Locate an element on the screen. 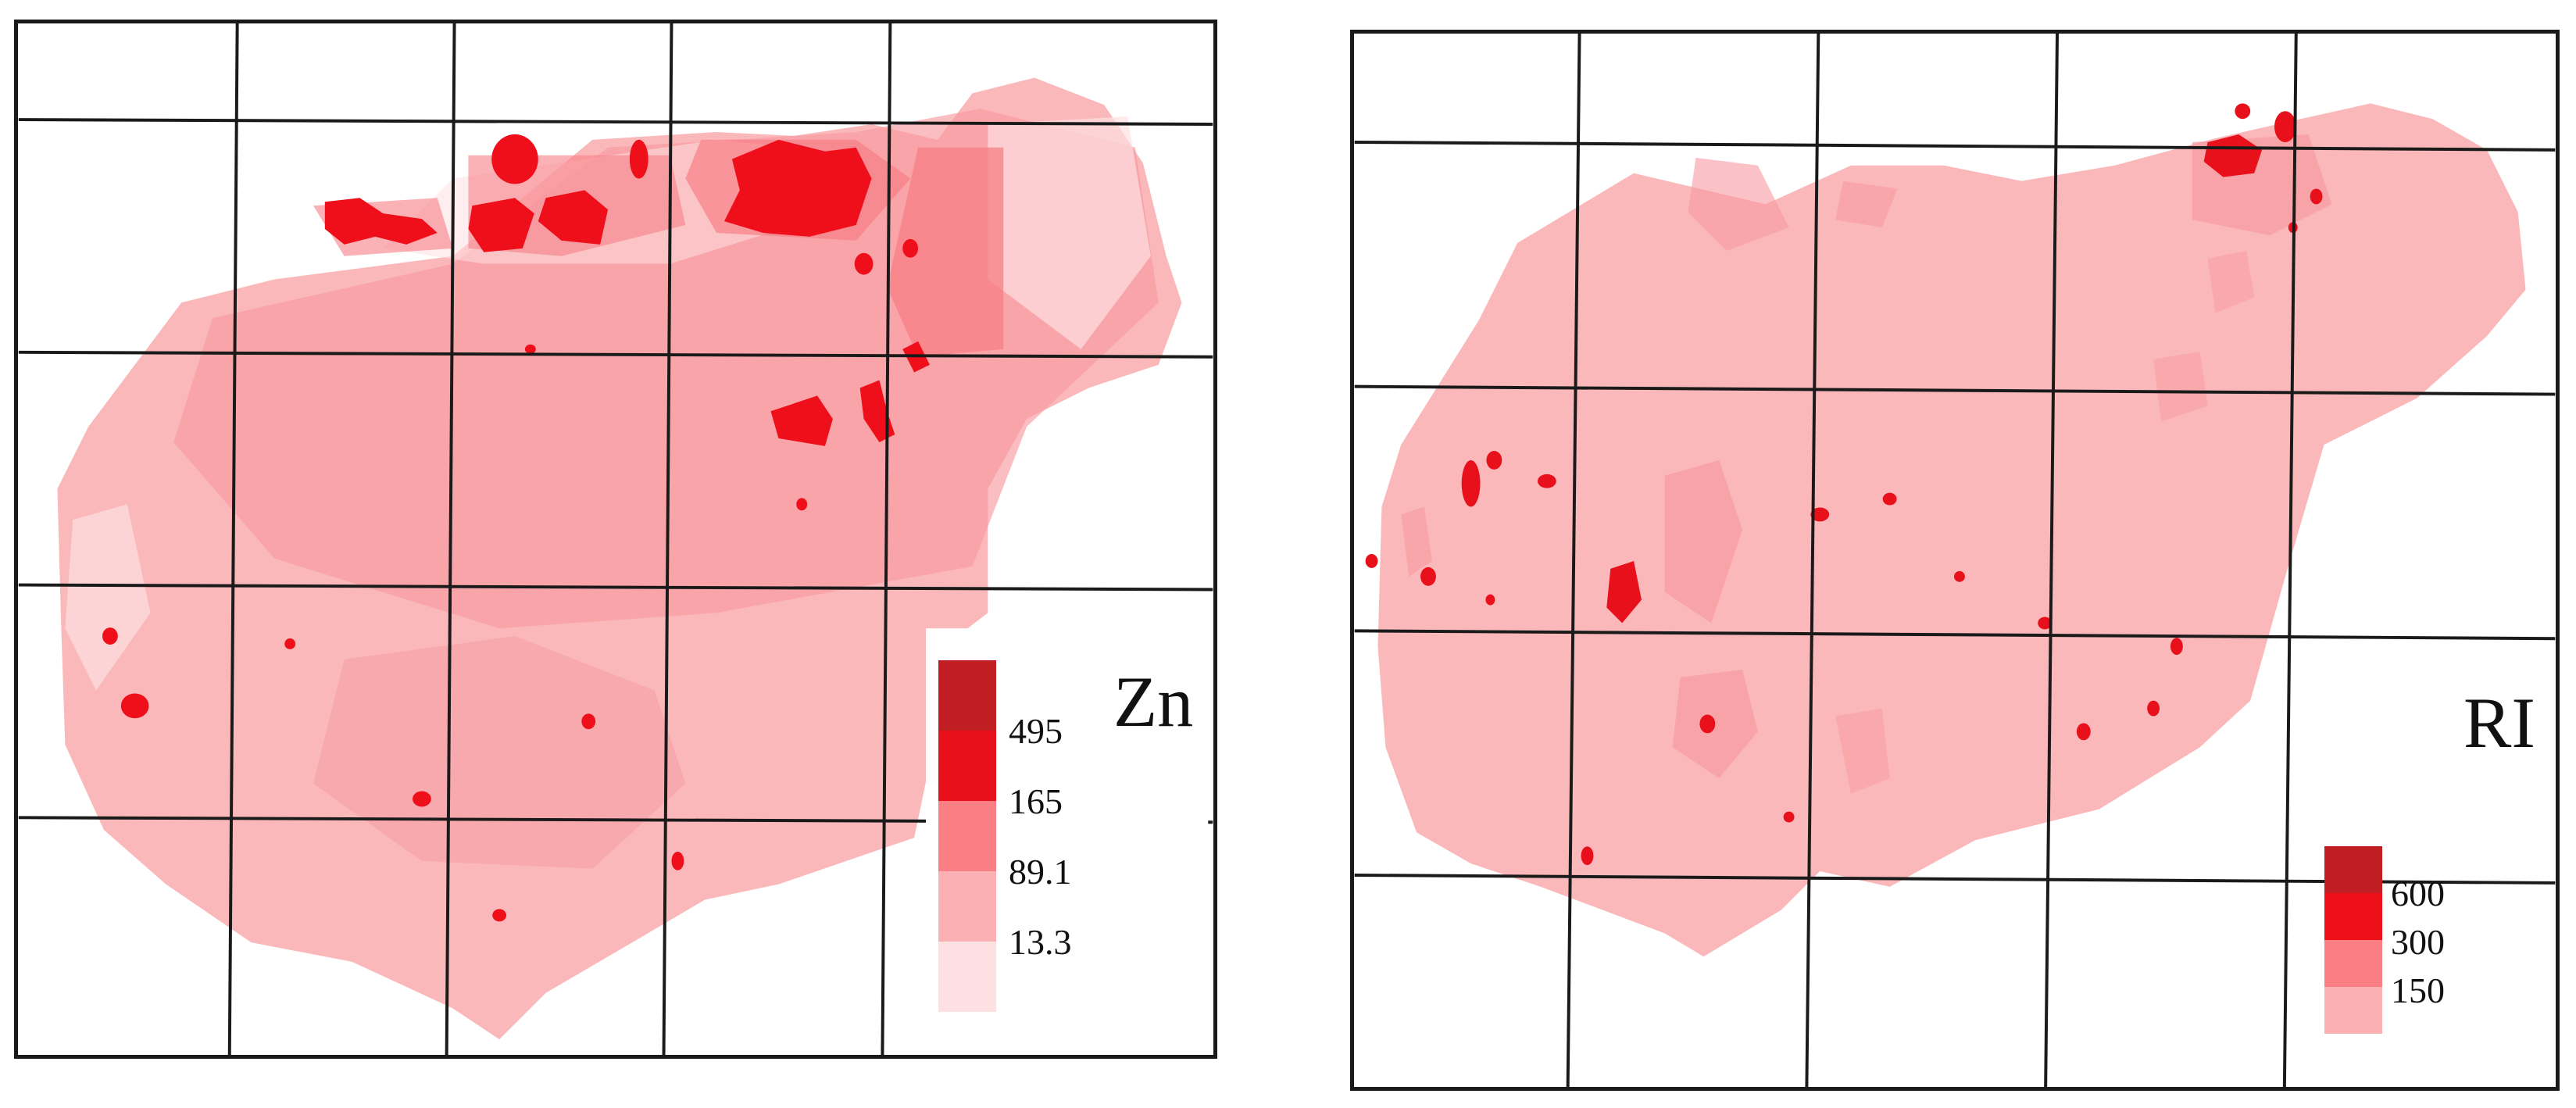 The image size is (2576, 1108). ri-legend-label-300: 300 is located at coordinates (2418, 942).